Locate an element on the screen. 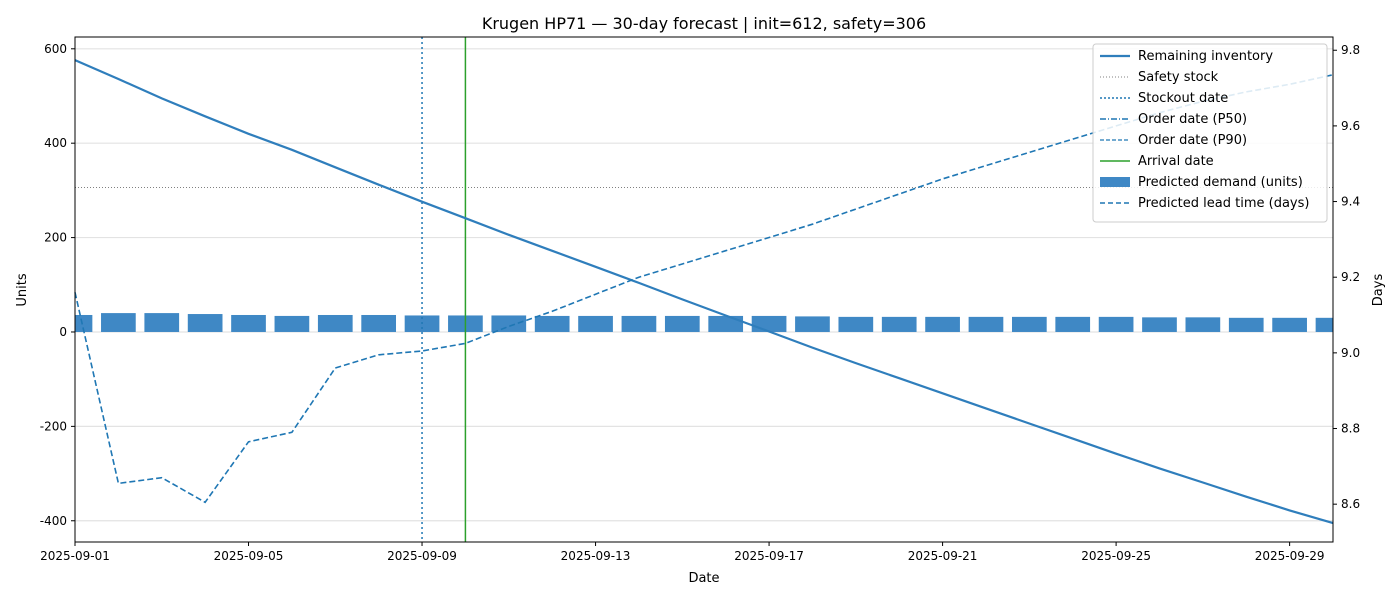 The height and width of the screenshot is (600, 1400). y-left-tick-label: -200 is located at coordinates (53, 426).